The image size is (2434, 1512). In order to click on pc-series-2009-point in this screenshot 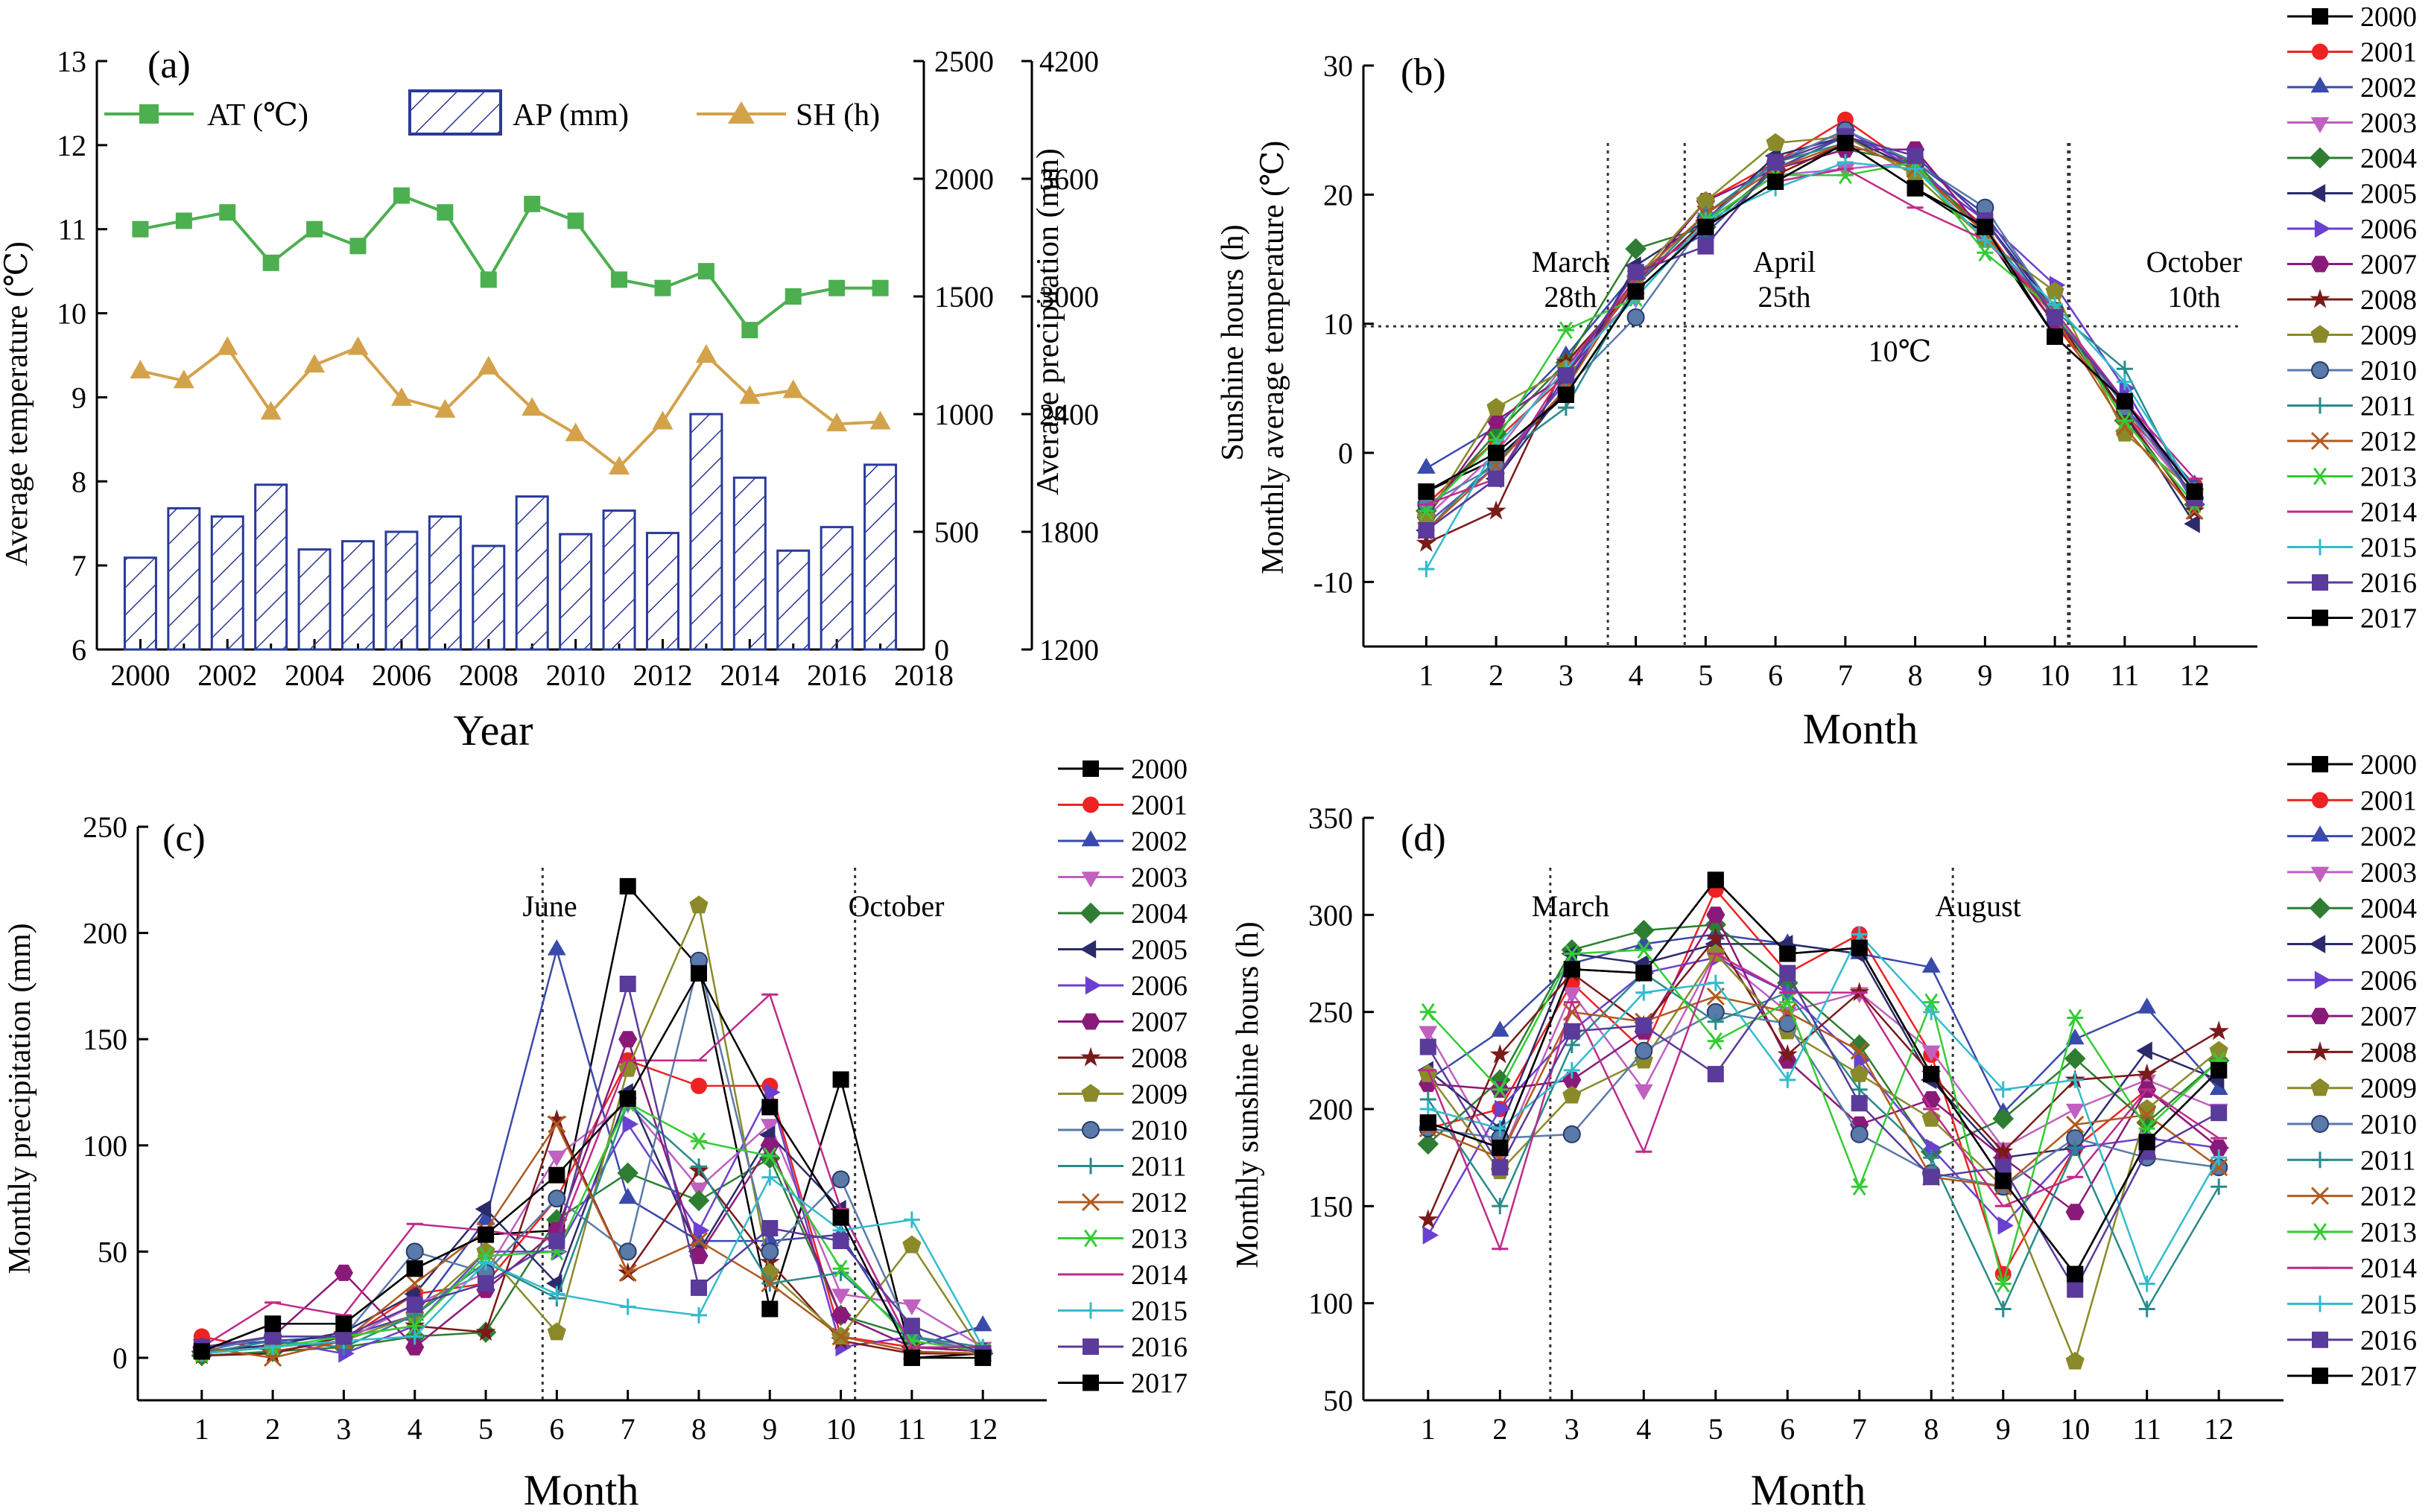, I will do `click(699, 904)`.